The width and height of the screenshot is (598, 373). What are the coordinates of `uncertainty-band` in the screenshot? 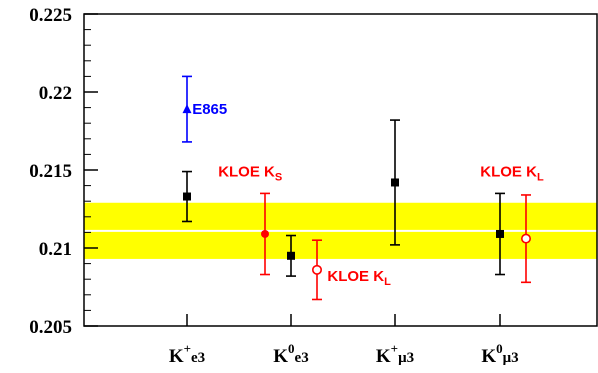 It's located at (340, 230).